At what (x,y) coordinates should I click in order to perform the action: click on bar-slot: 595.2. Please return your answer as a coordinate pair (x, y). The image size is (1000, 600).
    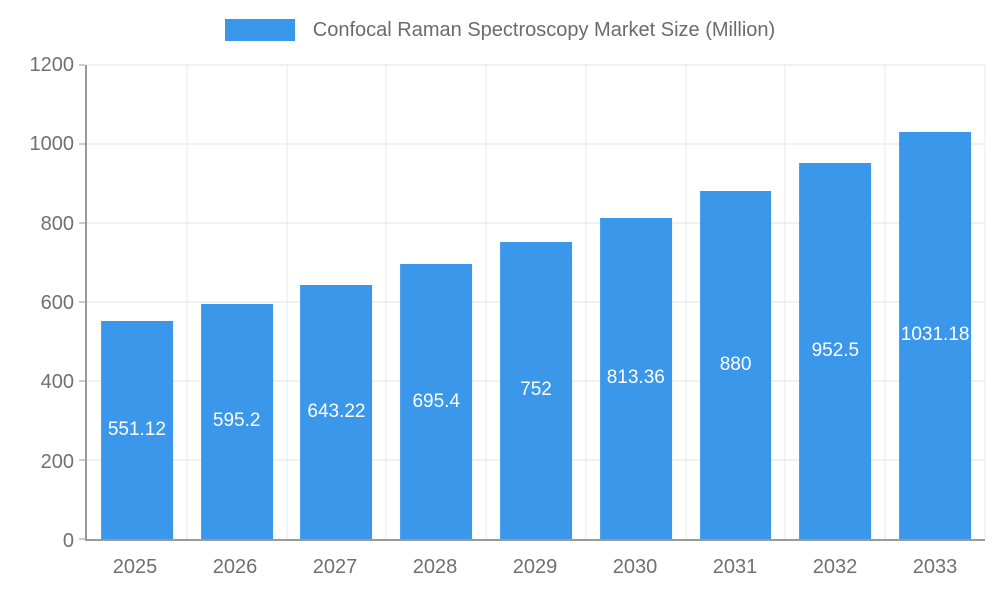
    Looking at the image, I should click on (237, 302).